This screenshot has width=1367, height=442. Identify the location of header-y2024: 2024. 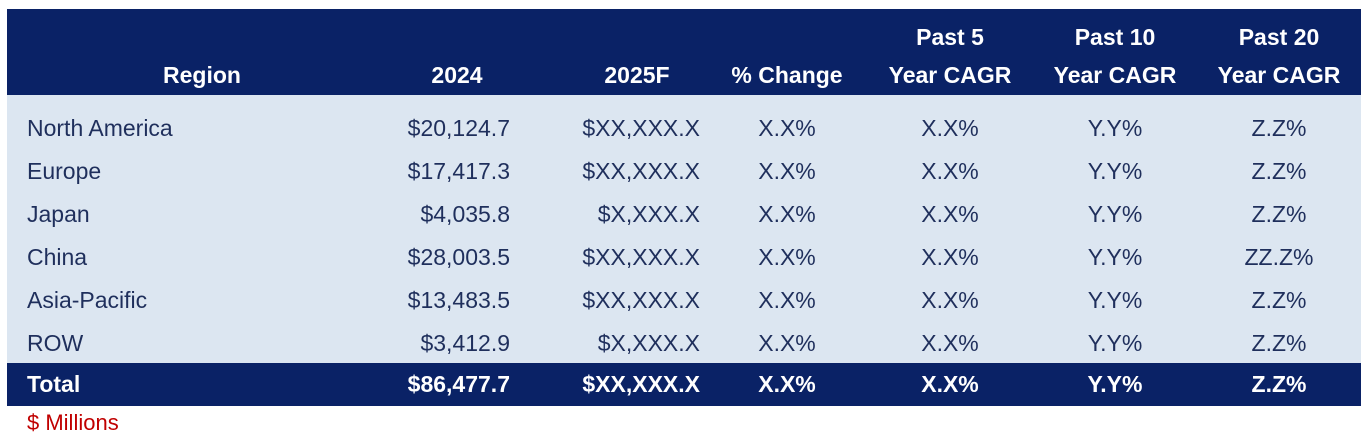
(457, 52).